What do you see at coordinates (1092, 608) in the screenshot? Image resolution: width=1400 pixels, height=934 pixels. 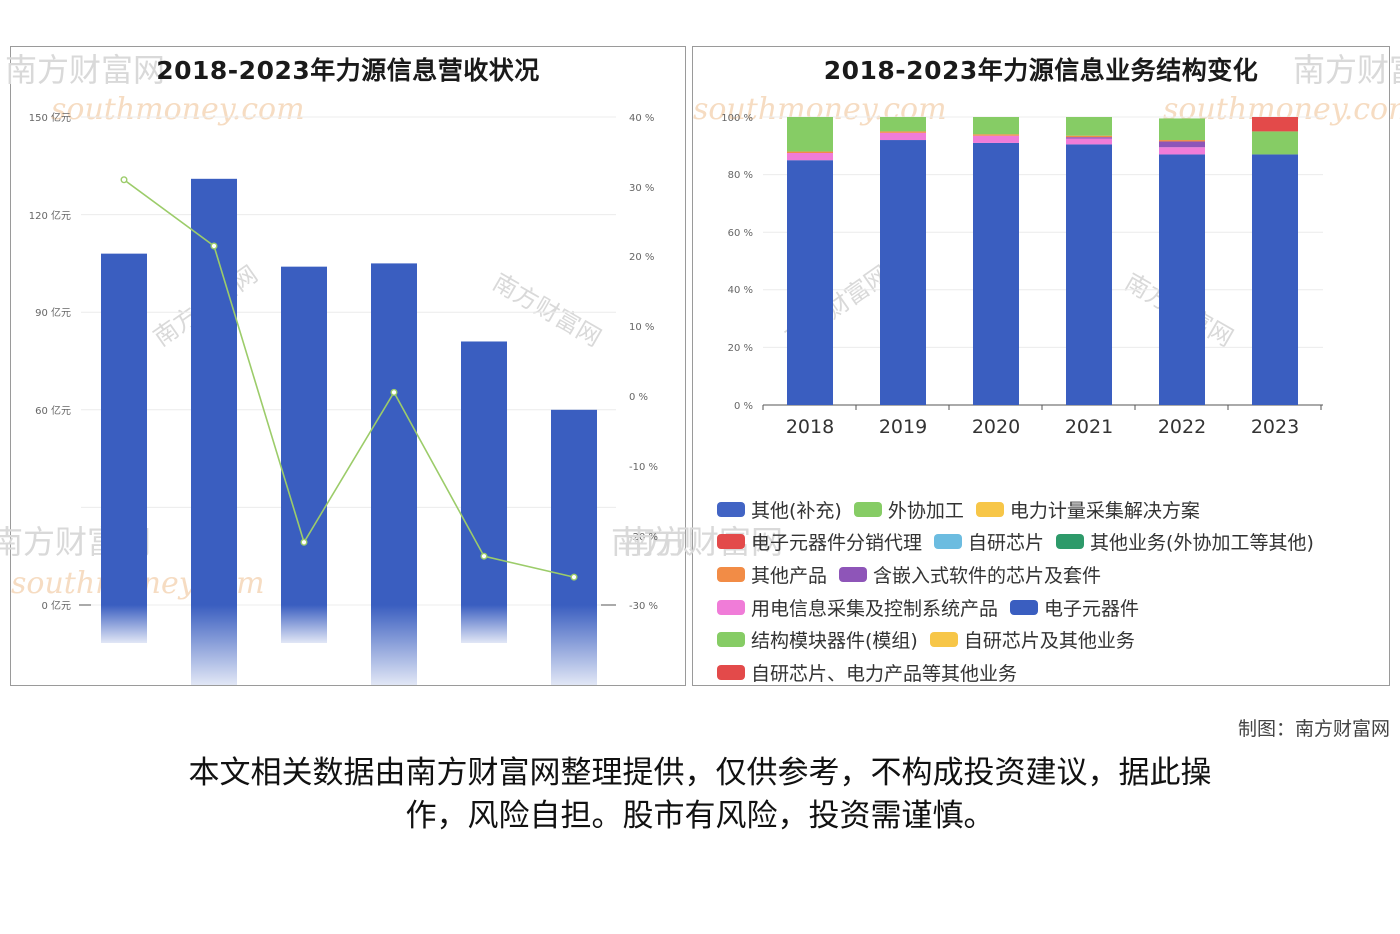 I see `legend-label: 电子元器件` at bounding box center [1092, 608].